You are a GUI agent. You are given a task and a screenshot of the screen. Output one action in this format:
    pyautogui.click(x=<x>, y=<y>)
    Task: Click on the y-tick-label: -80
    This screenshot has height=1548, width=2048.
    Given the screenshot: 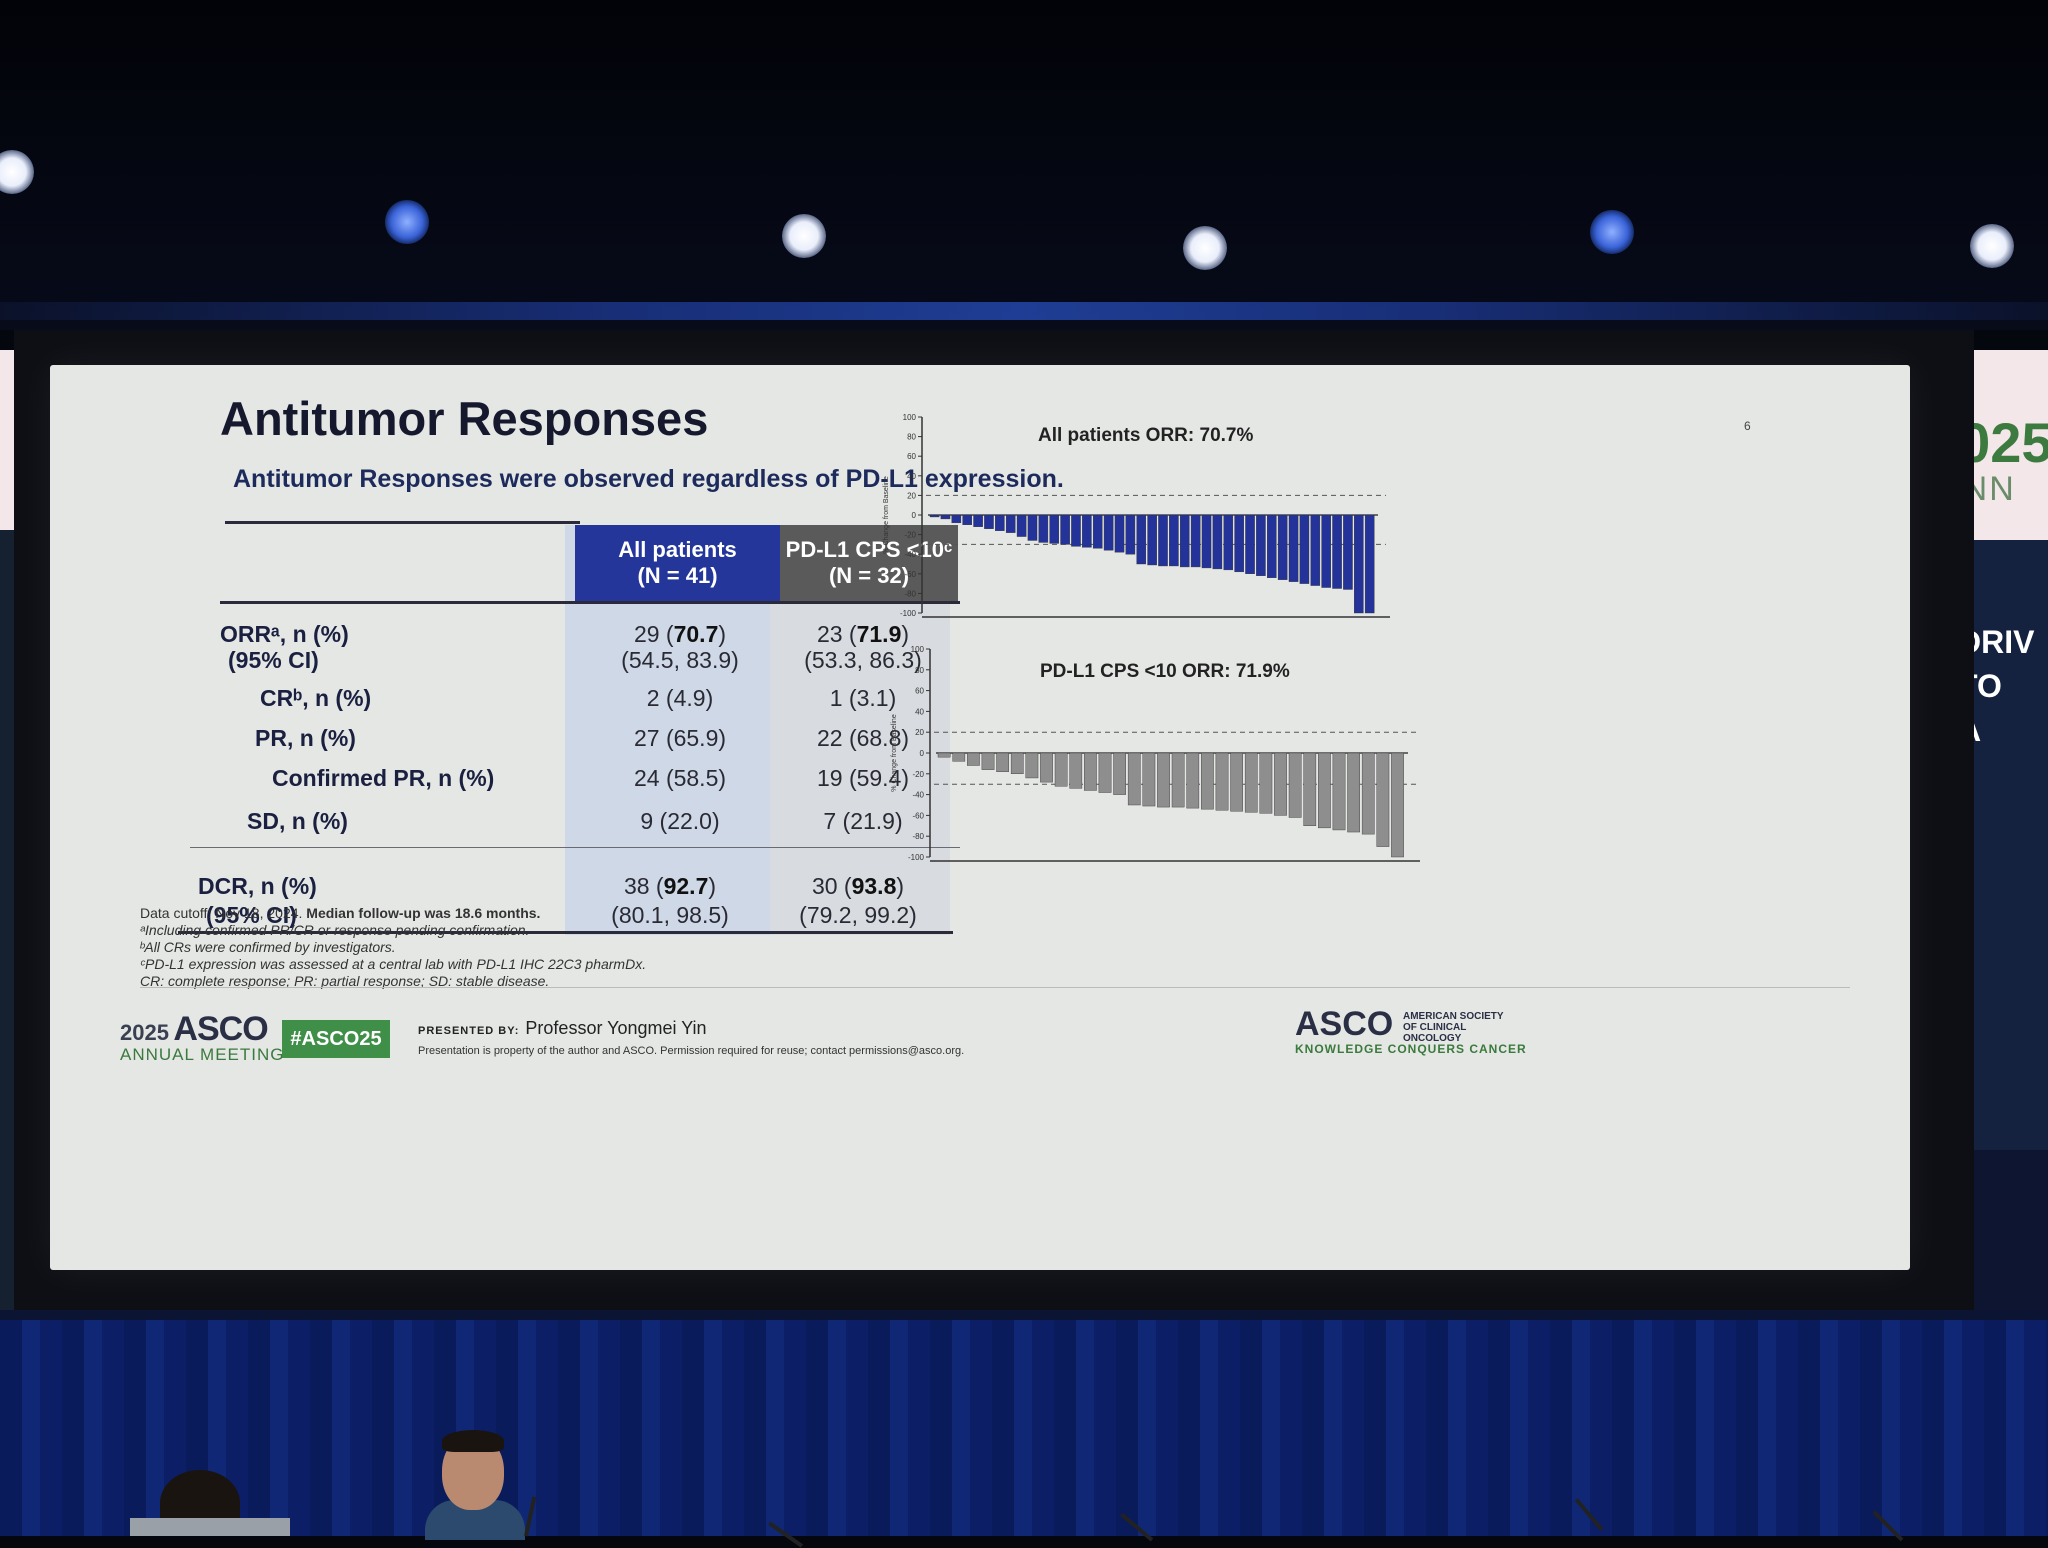 What is the action you would take?
    pyautogui.click(x=918, y=836)
    